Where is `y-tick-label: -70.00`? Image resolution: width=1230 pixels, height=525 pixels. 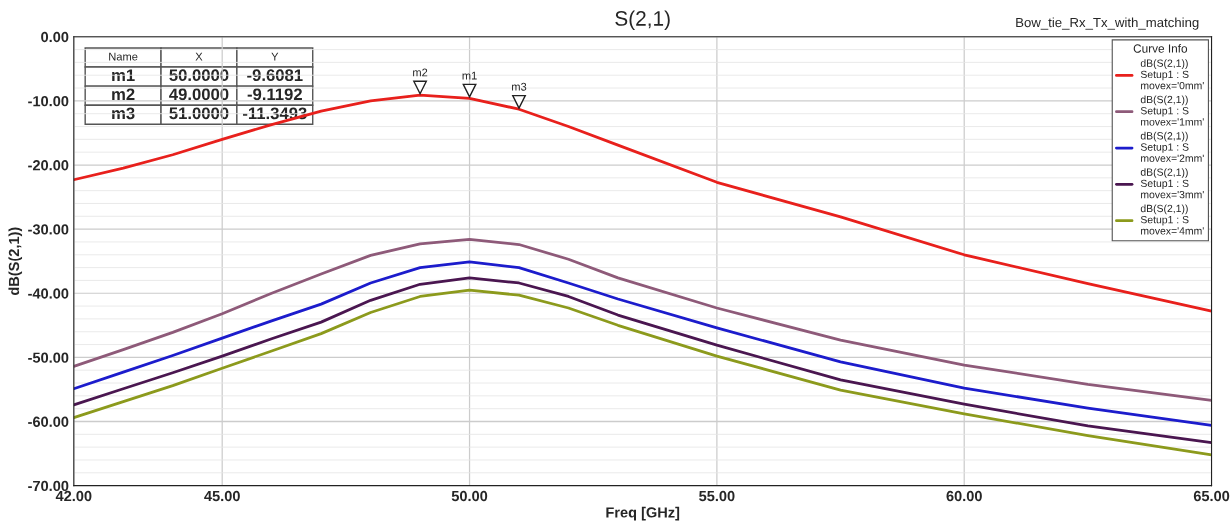 y-tick-label: -70.00 is located at coordinates (48, 486).